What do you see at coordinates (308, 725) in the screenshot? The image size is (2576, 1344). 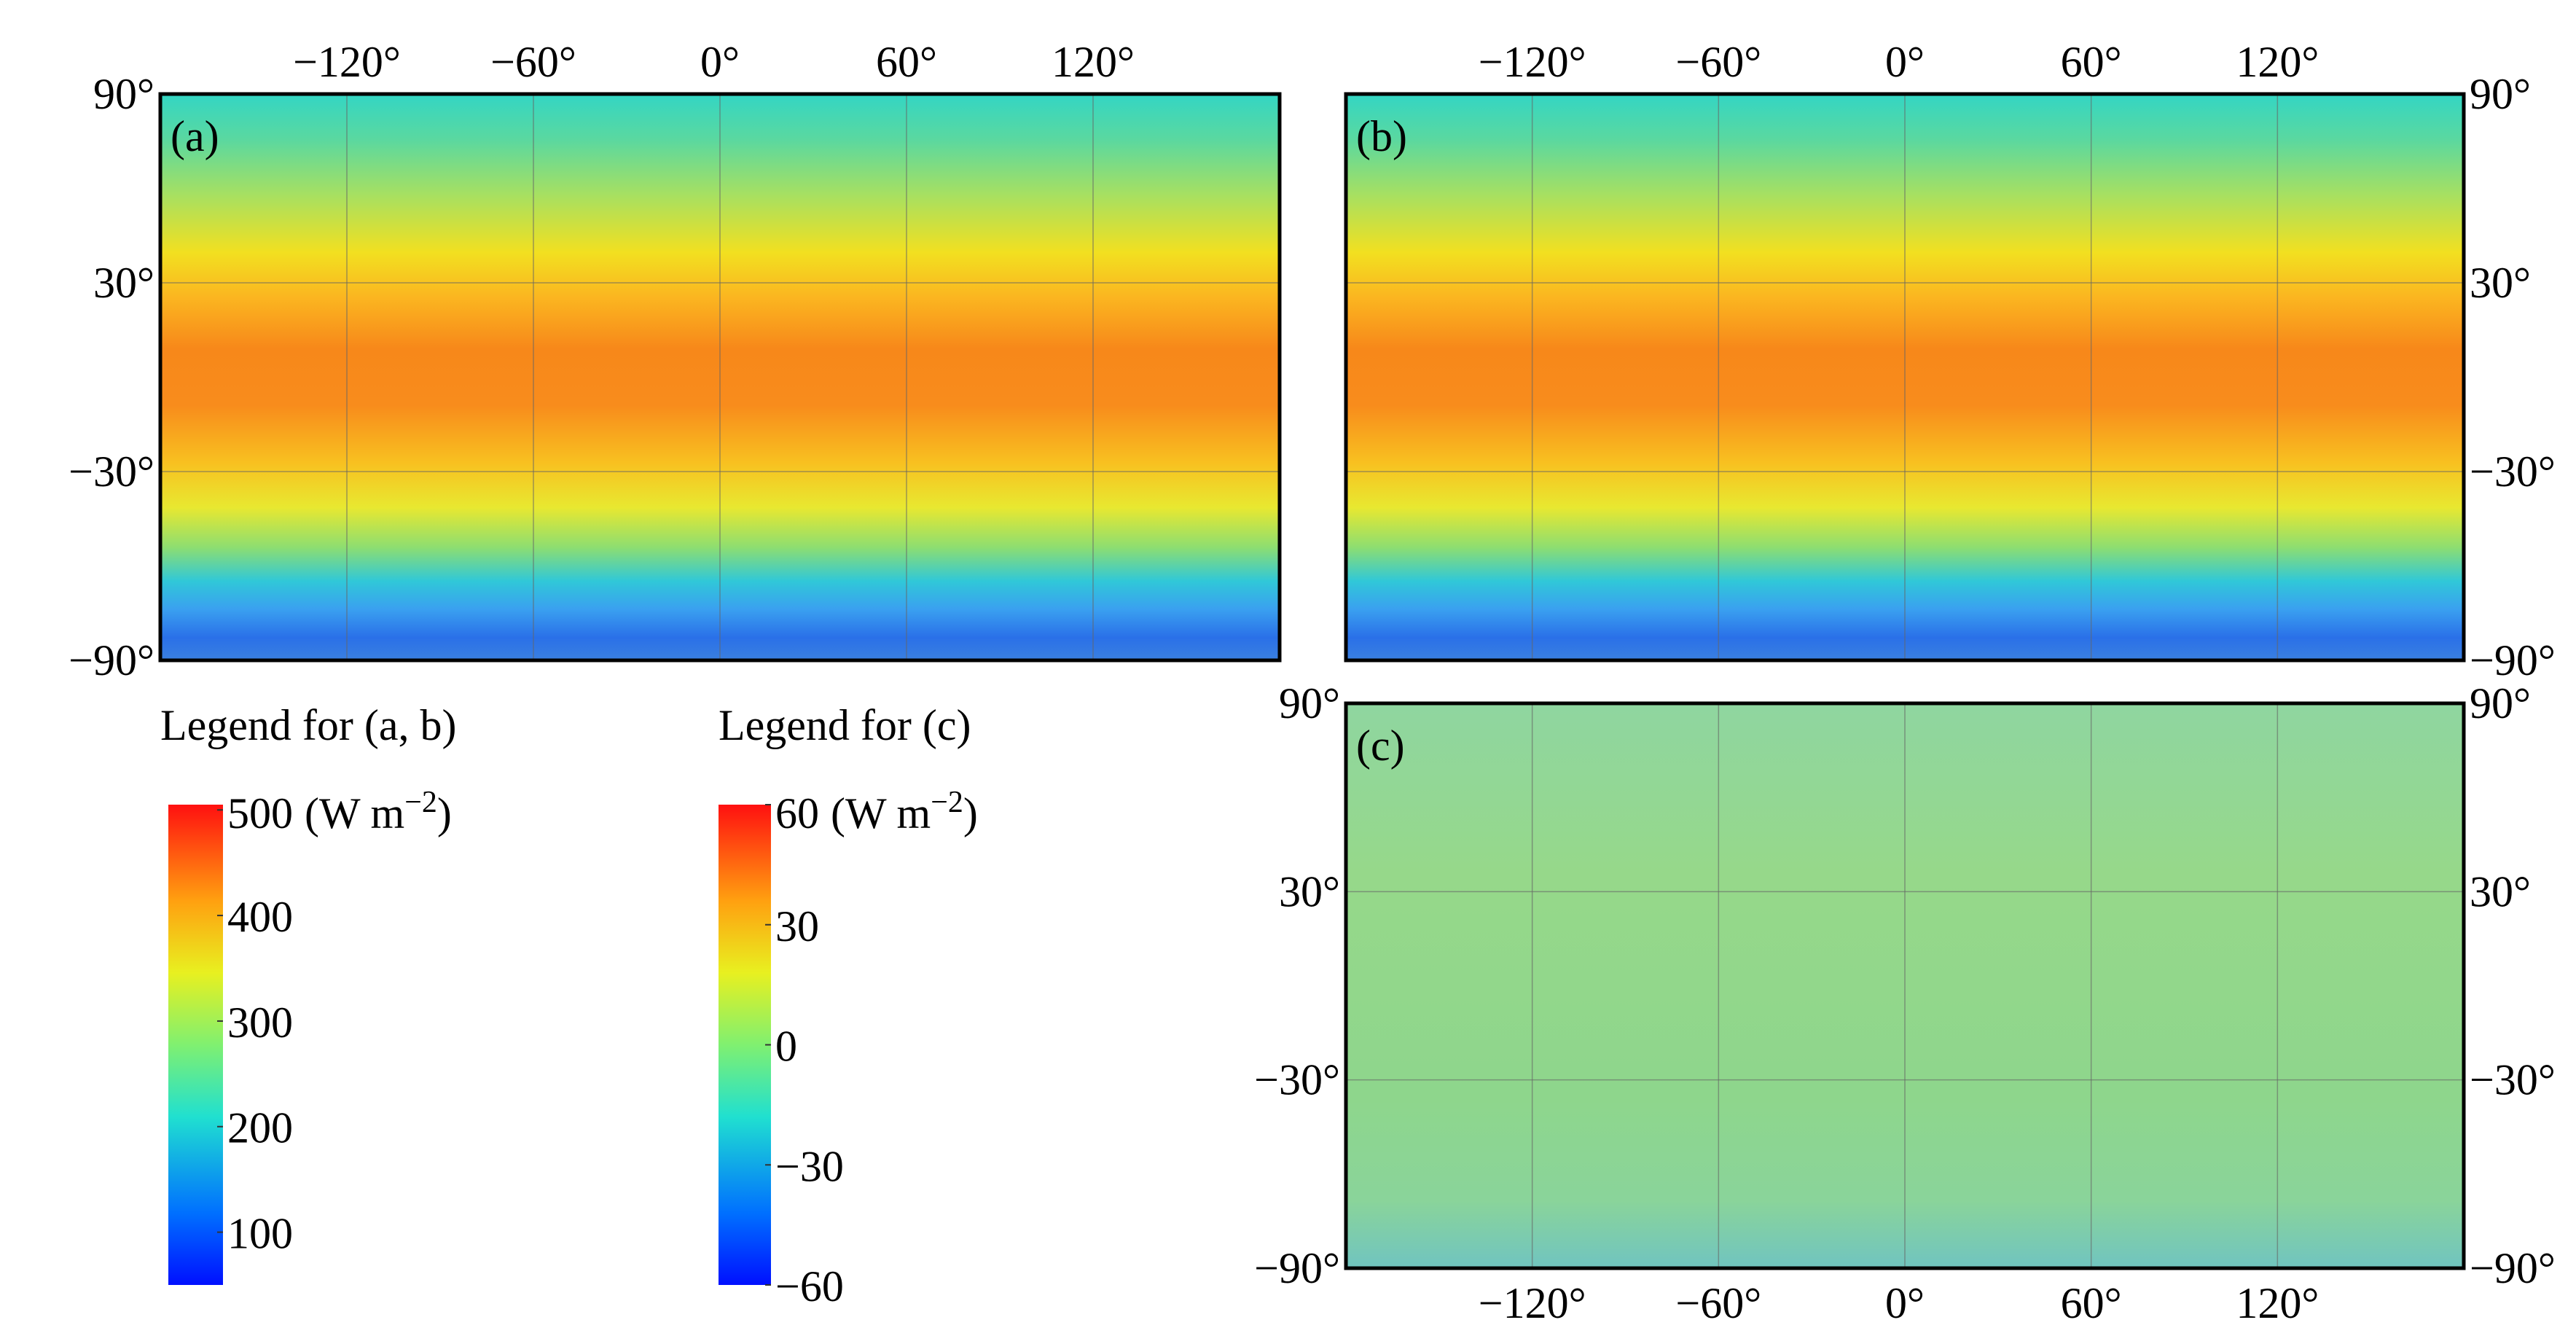 I see `legend-title: Legend for (a, b)` at bounding box center [308, 725].